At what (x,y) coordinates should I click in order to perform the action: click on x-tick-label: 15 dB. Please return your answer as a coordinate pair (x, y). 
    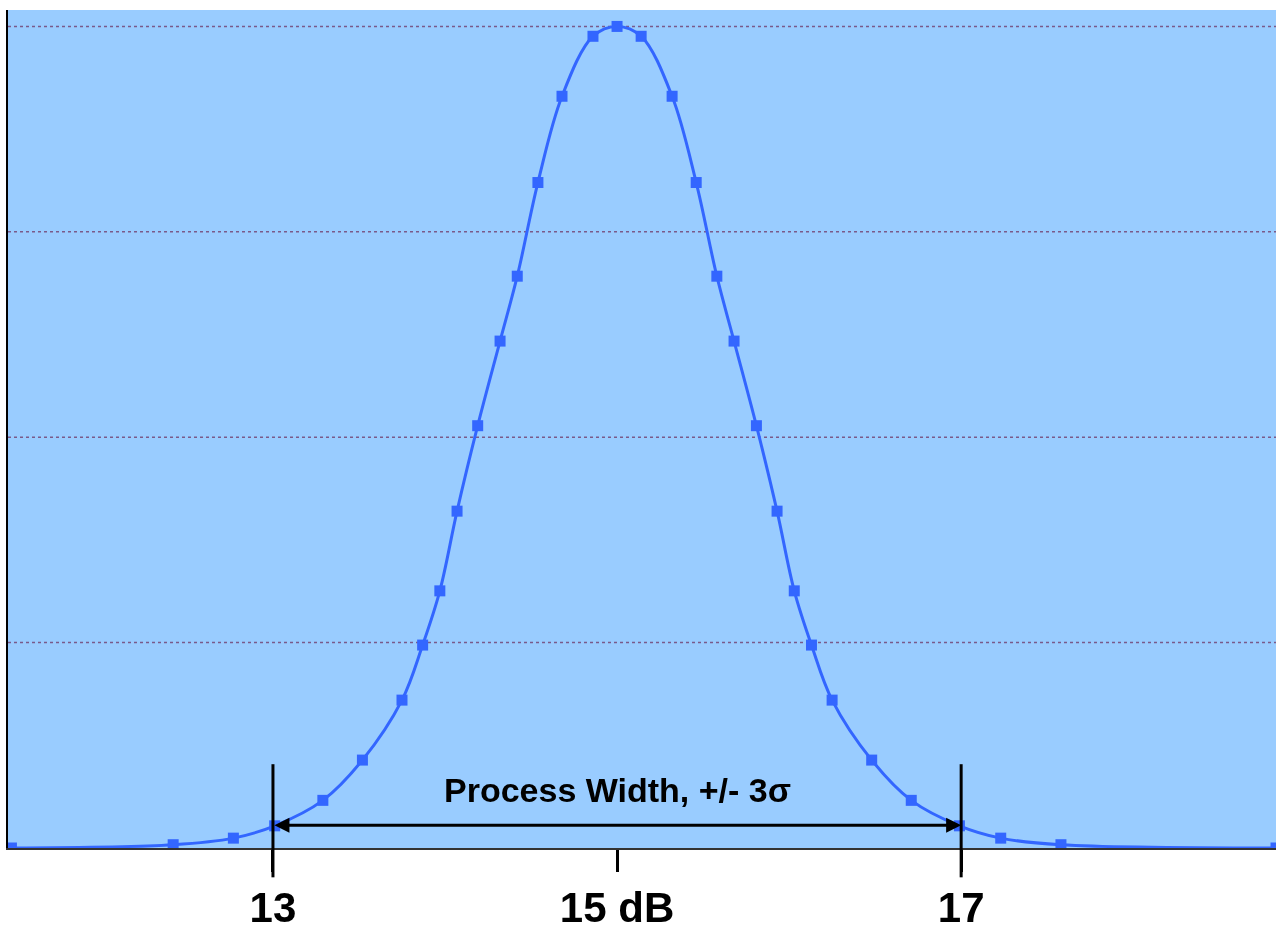
    Looking at the image, I should click on (617, 908).